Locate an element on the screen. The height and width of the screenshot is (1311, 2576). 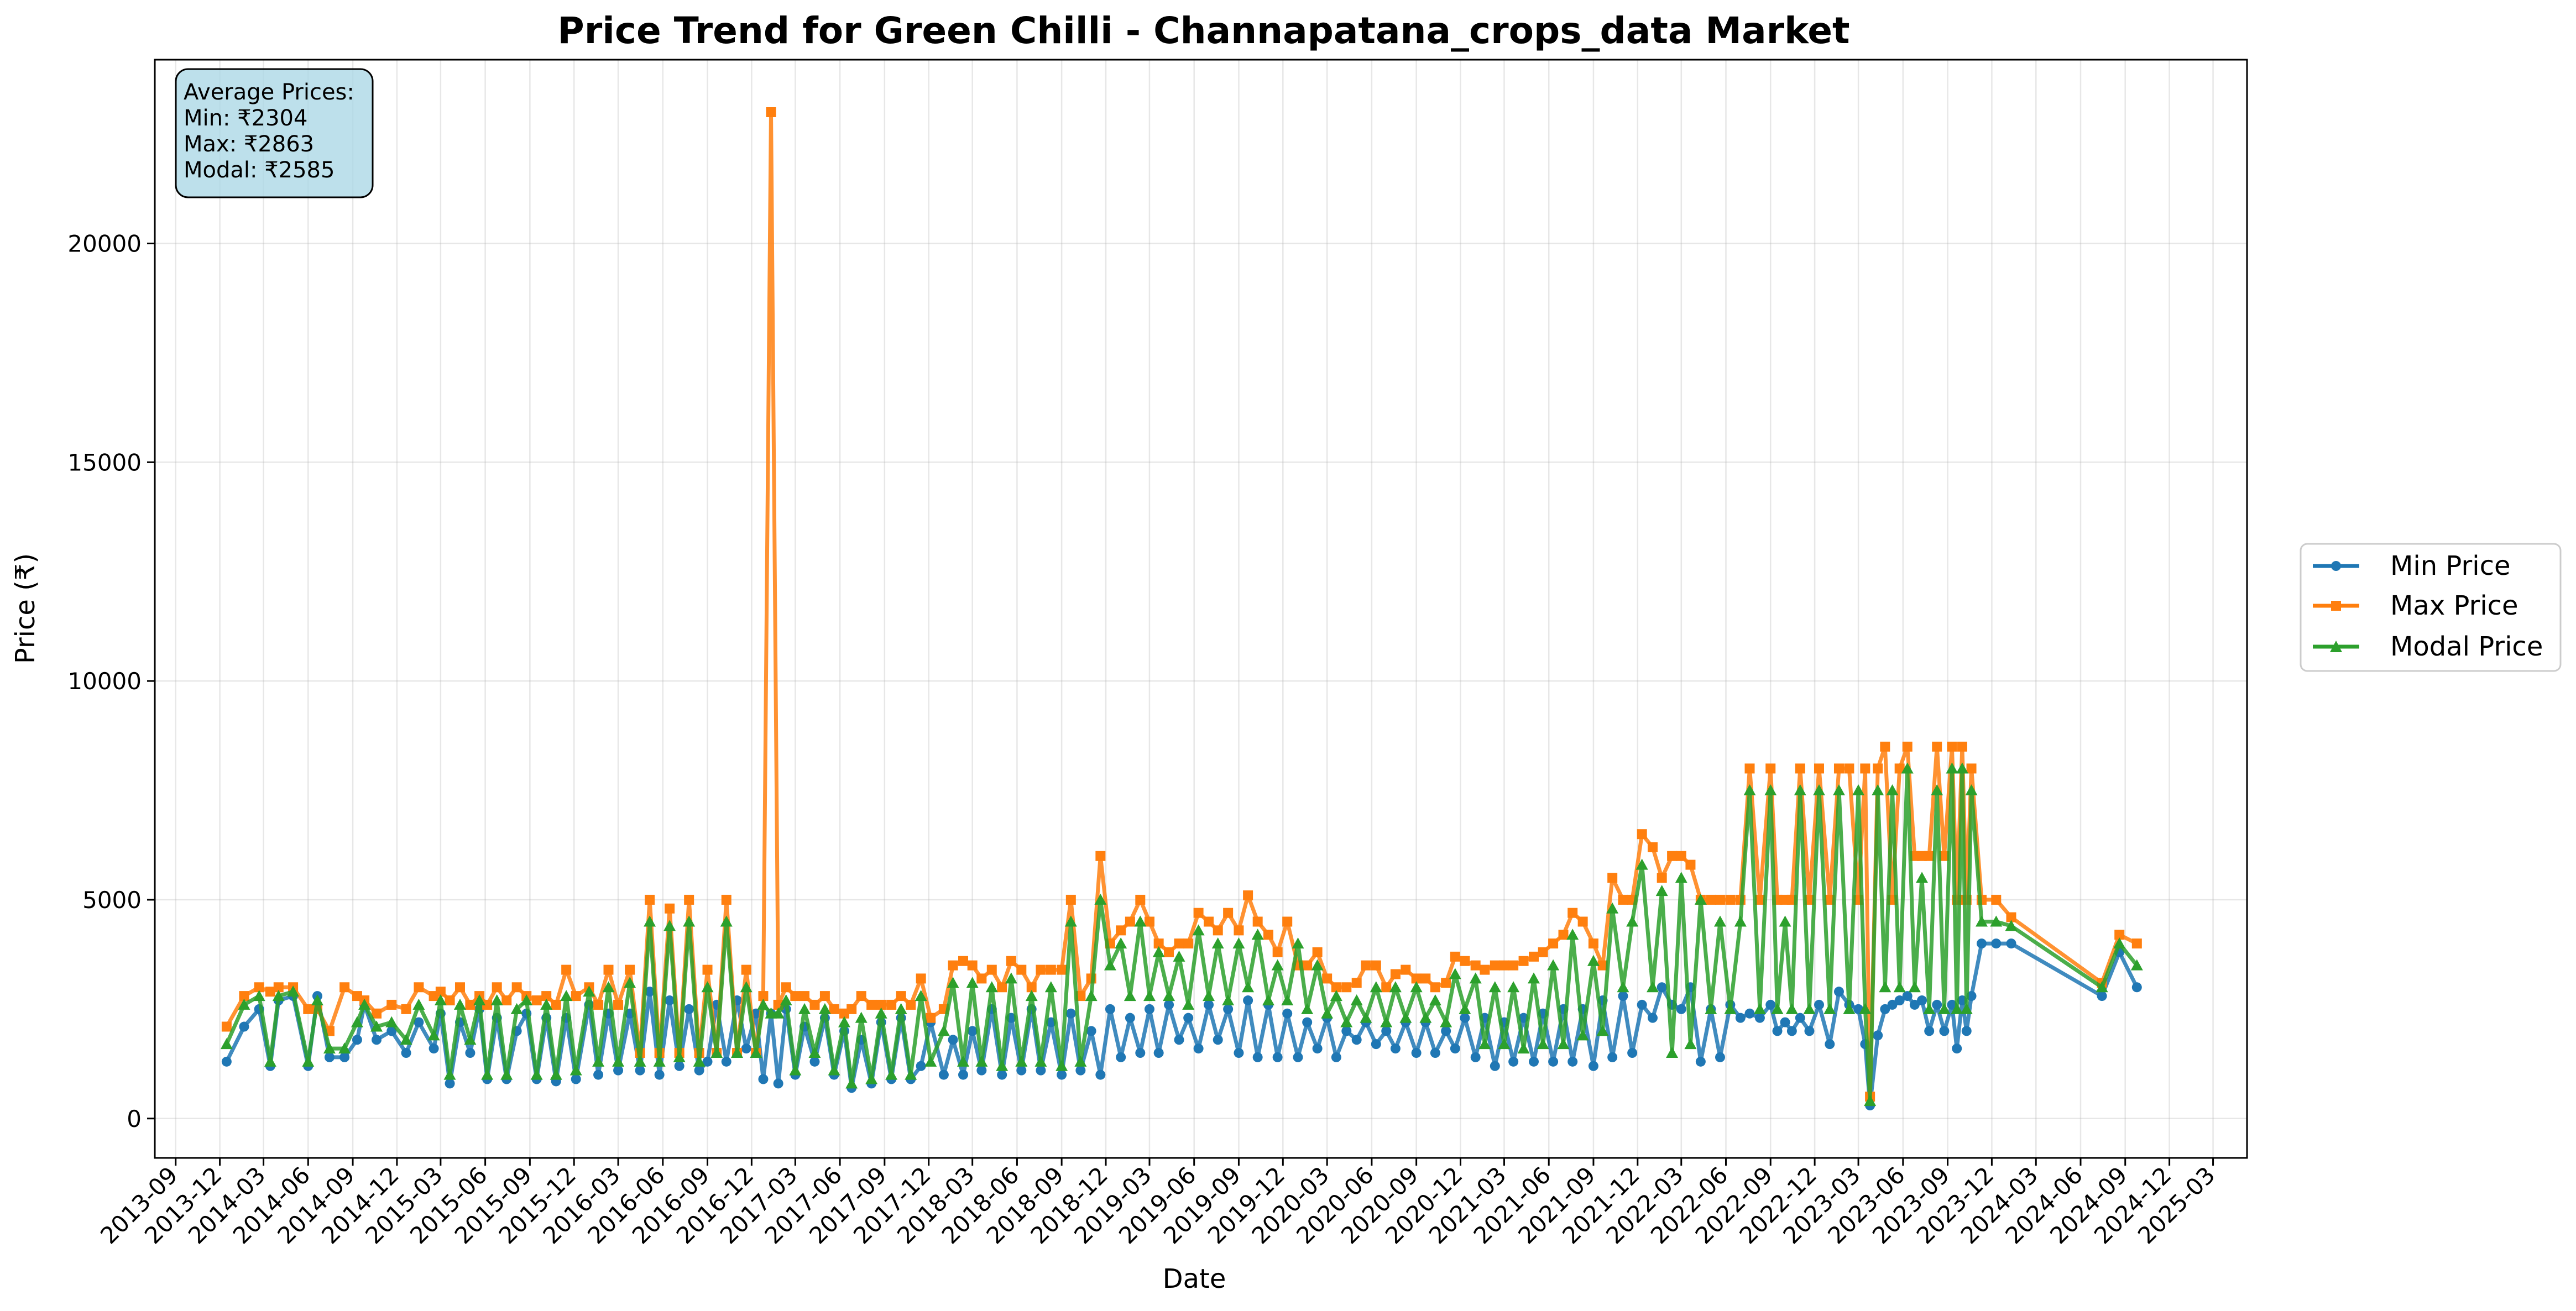
y-tick-label: 0 is located at coordinates (134, 1118).